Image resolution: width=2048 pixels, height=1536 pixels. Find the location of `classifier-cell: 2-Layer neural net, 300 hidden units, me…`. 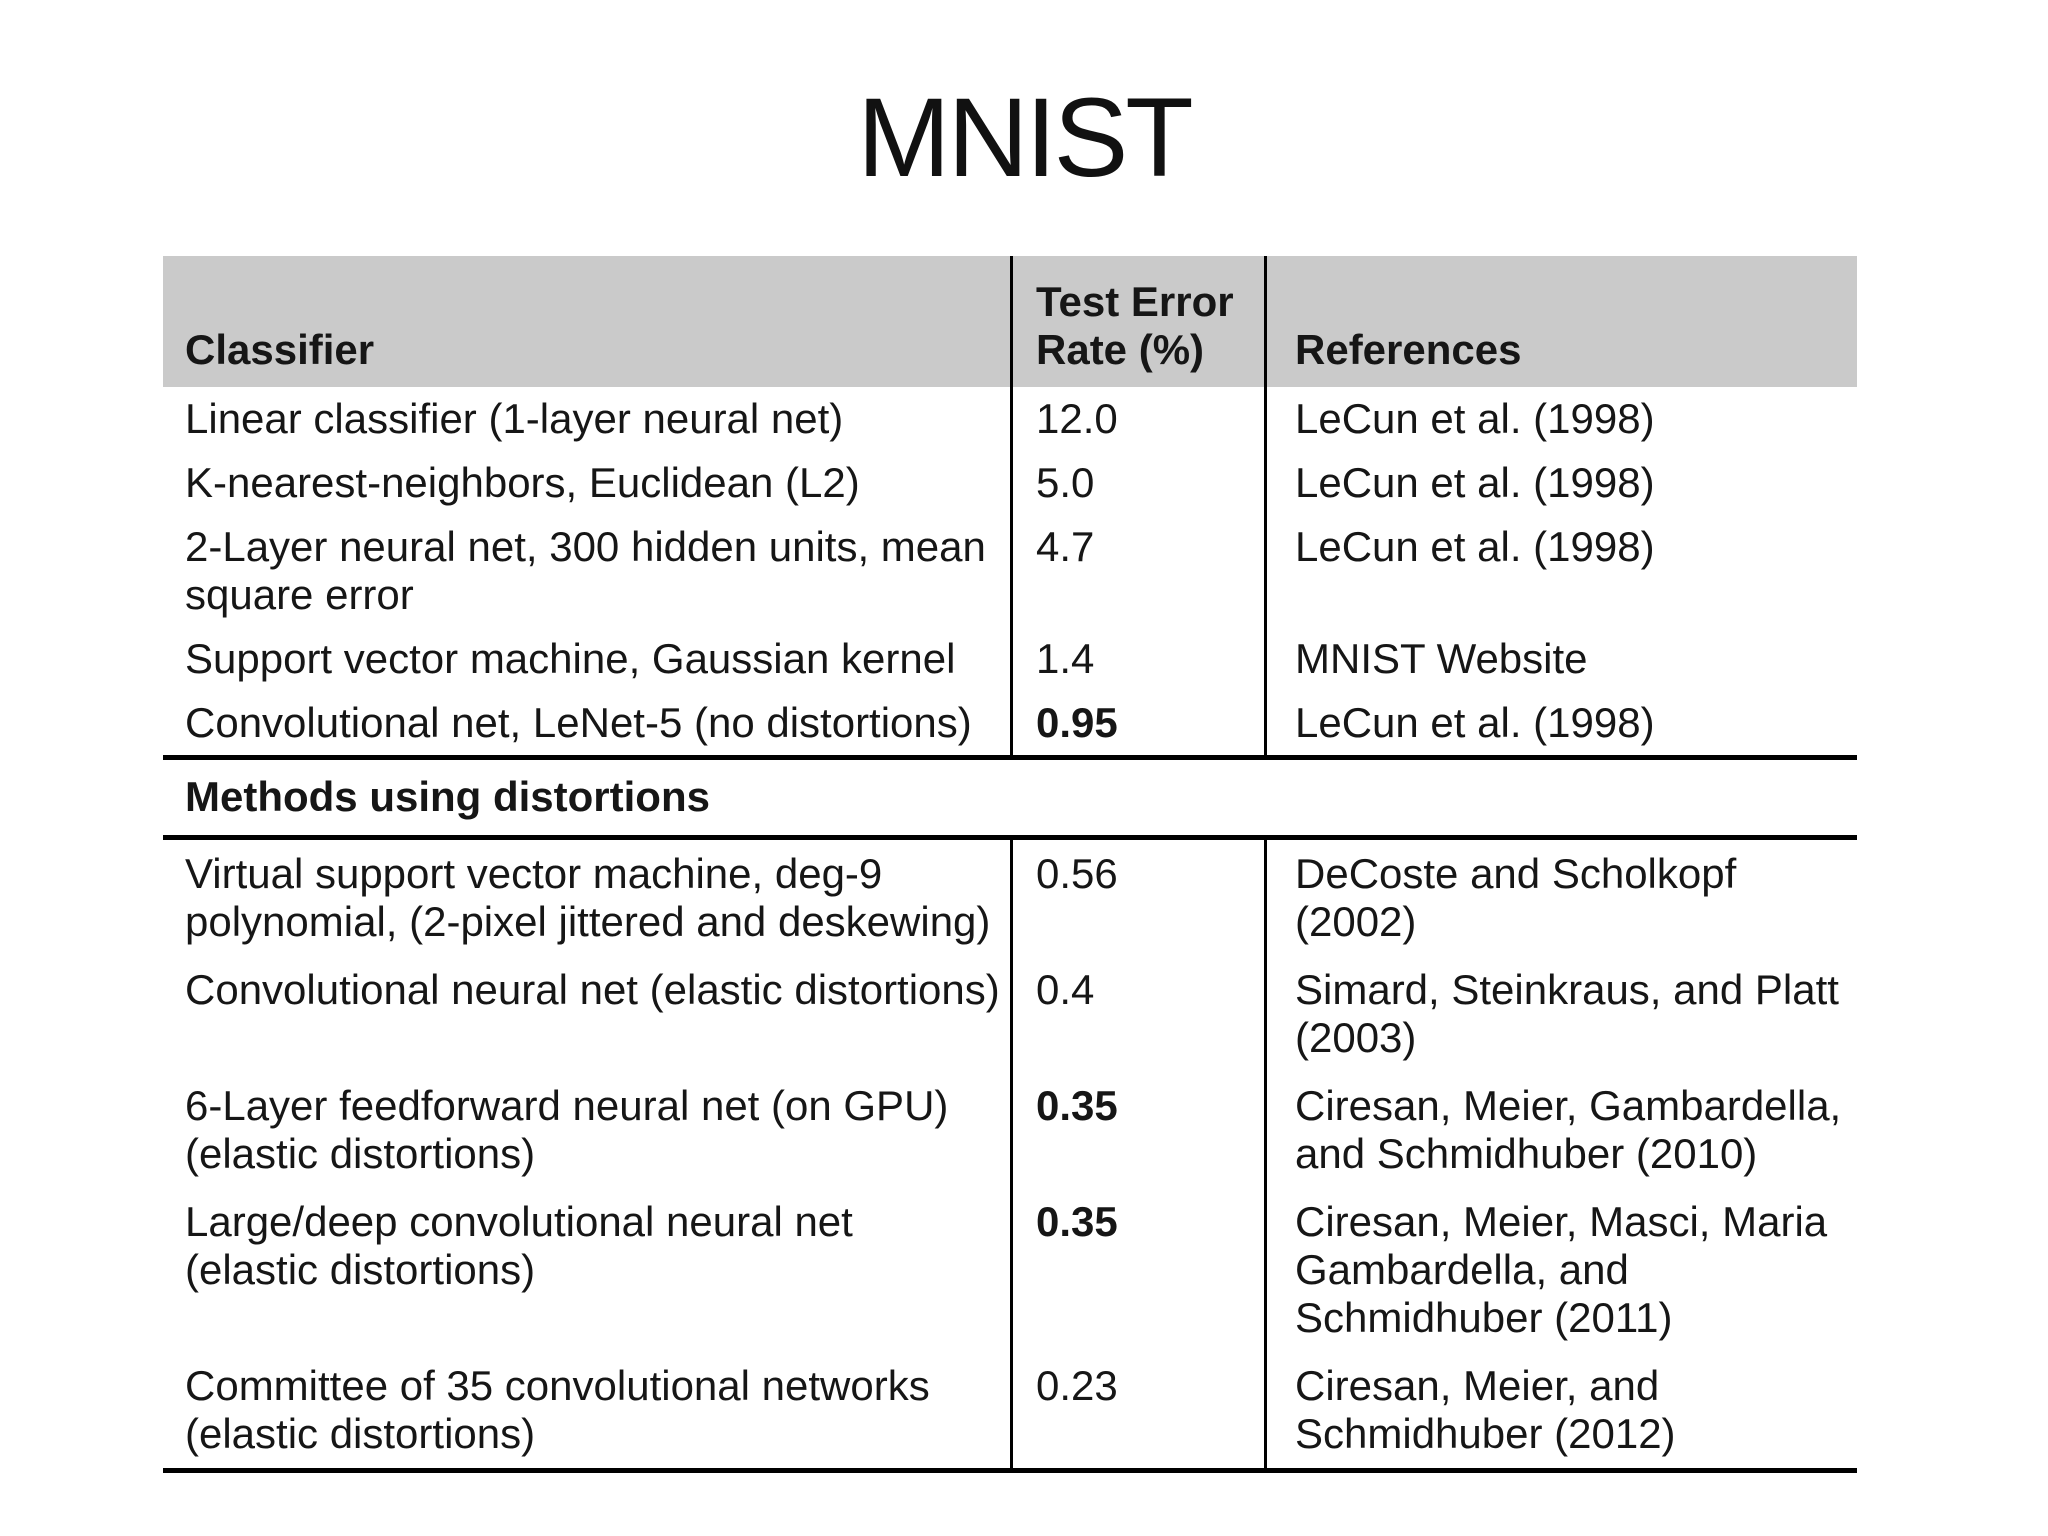

classifier-cell: 2-Layer neural net, 300 hidden units, me… is located at coordinates (585, 570).